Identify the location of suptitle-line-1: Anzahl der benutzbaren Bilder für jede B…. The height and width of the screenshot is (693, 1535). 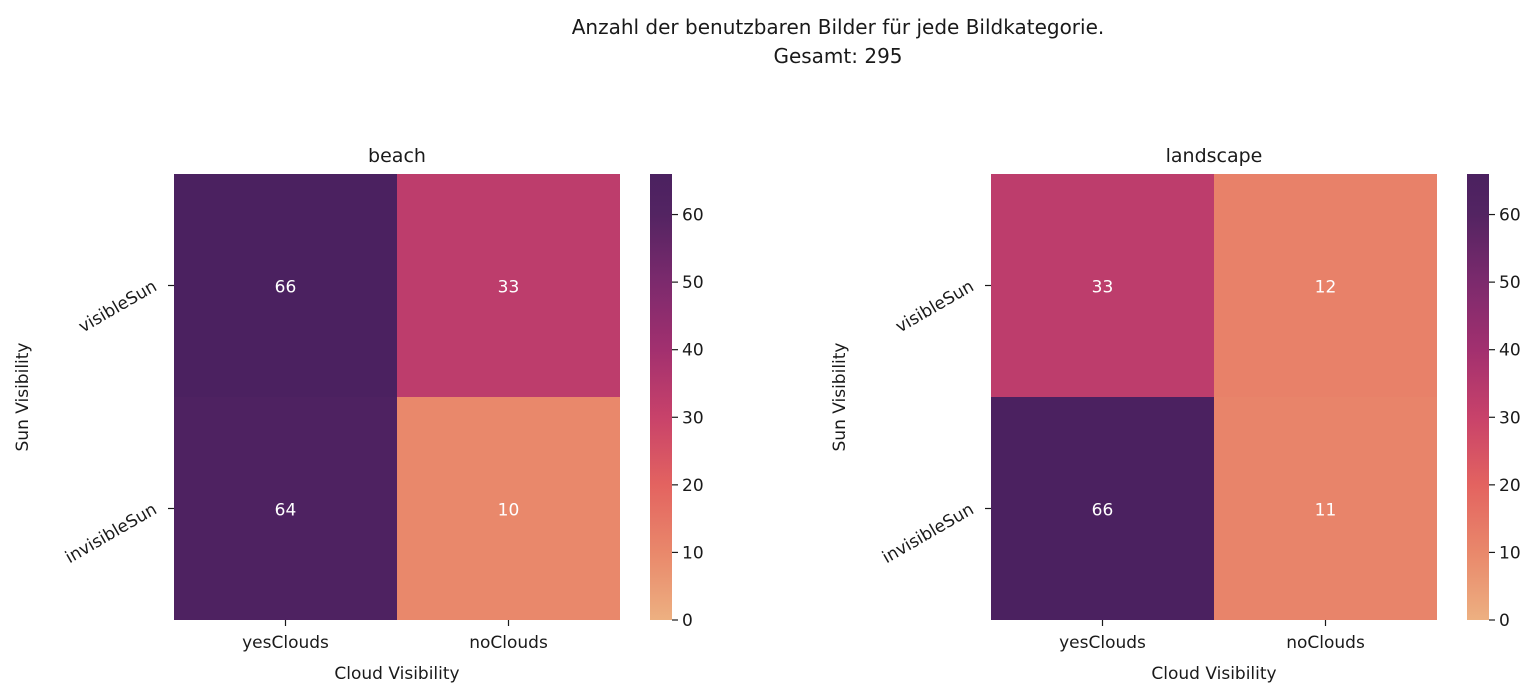
(838, 27).